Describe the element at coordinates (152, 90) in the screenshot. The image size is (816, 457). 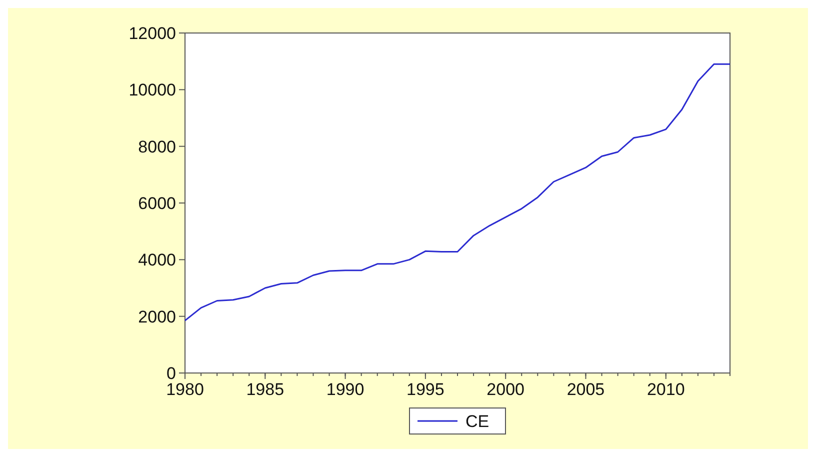
I see `y-tick-label: 10000` at that location.